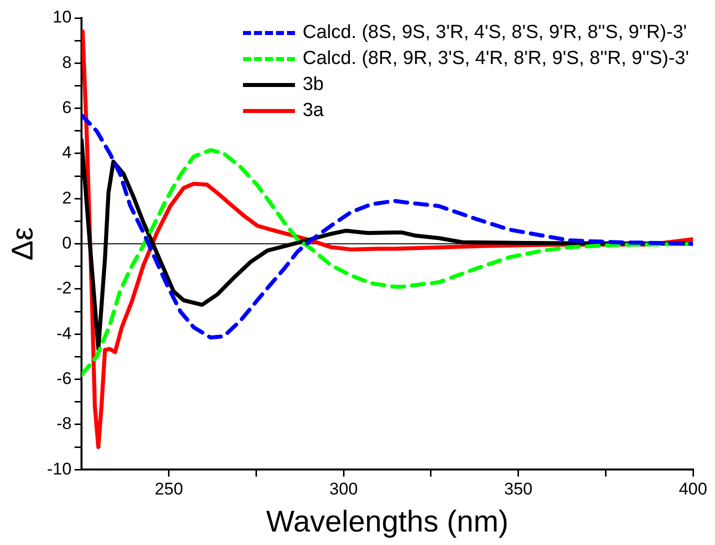 This screenshot has height=545, width=715. Describe the element at coordinates (64, 378) in the screenshot. I see `y-tick-label: -6` at that location.